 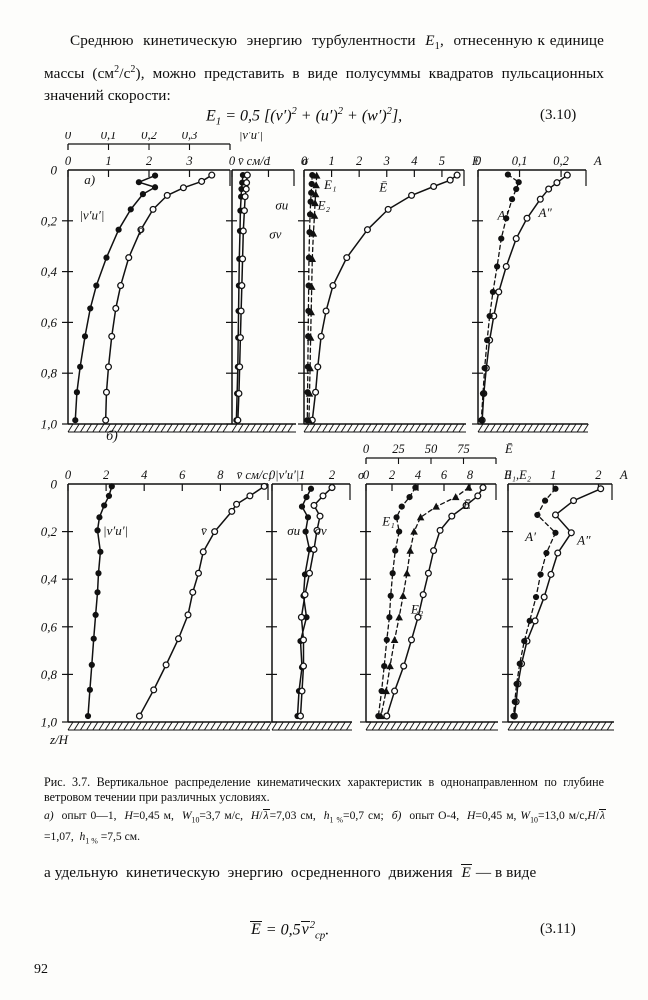 What do you see at coordinates (500, 297) in the screenshot?
I see `series-A′` at bounding box center [500, 297].